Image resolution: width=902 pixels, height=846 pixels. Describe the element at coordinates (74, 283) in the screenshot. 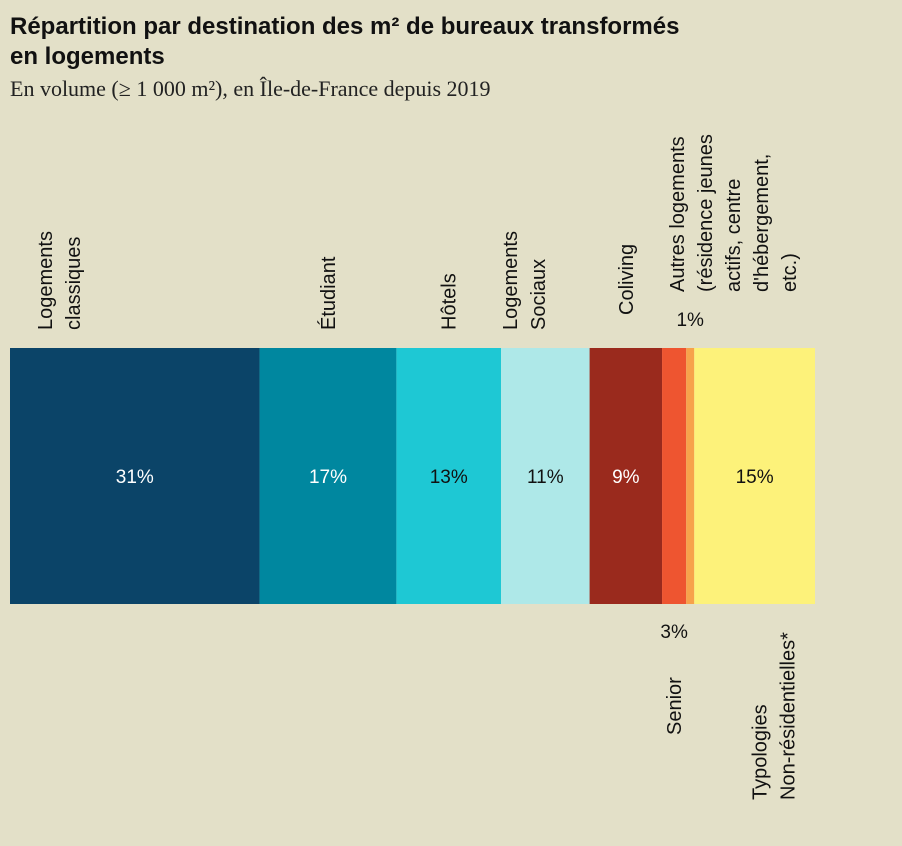

I see `category-label-line: classiques` at that location.